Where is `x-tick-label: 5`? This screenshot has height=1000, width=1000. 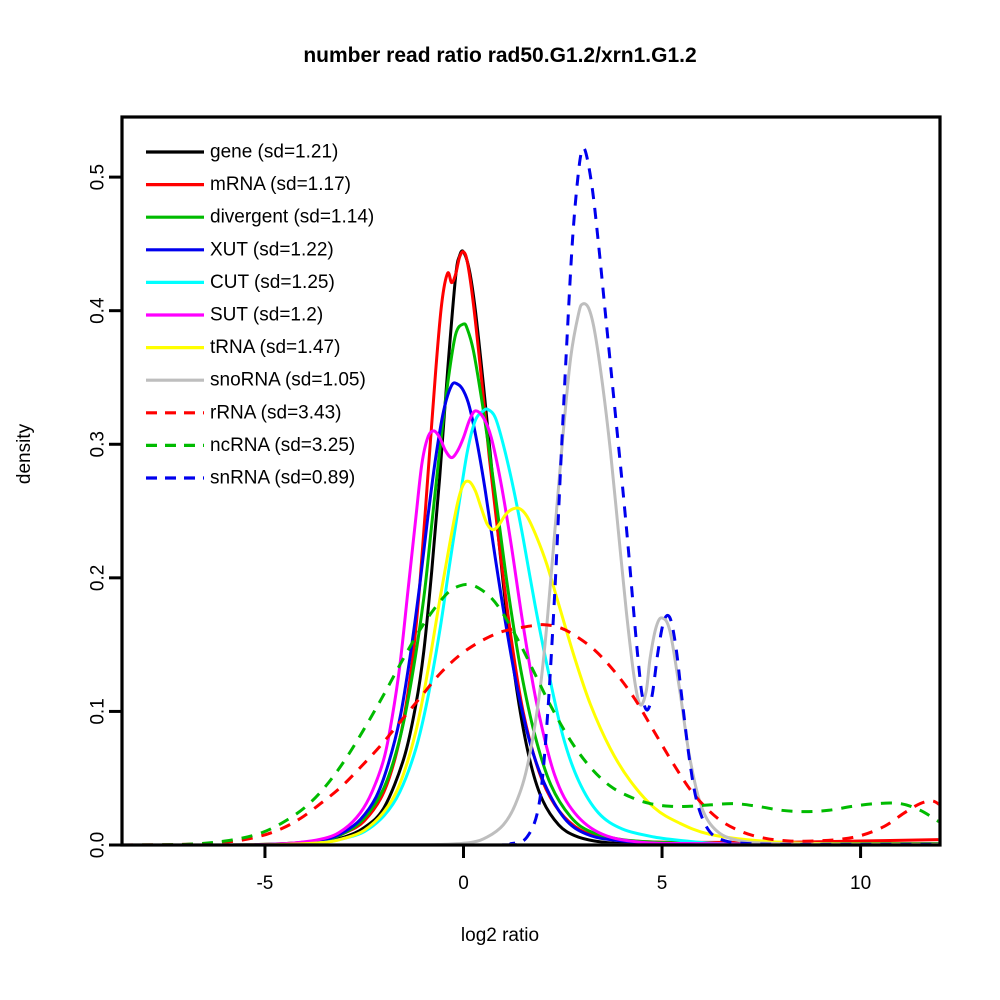 x-tick-label: 5 is located at coordinates (662, 883).